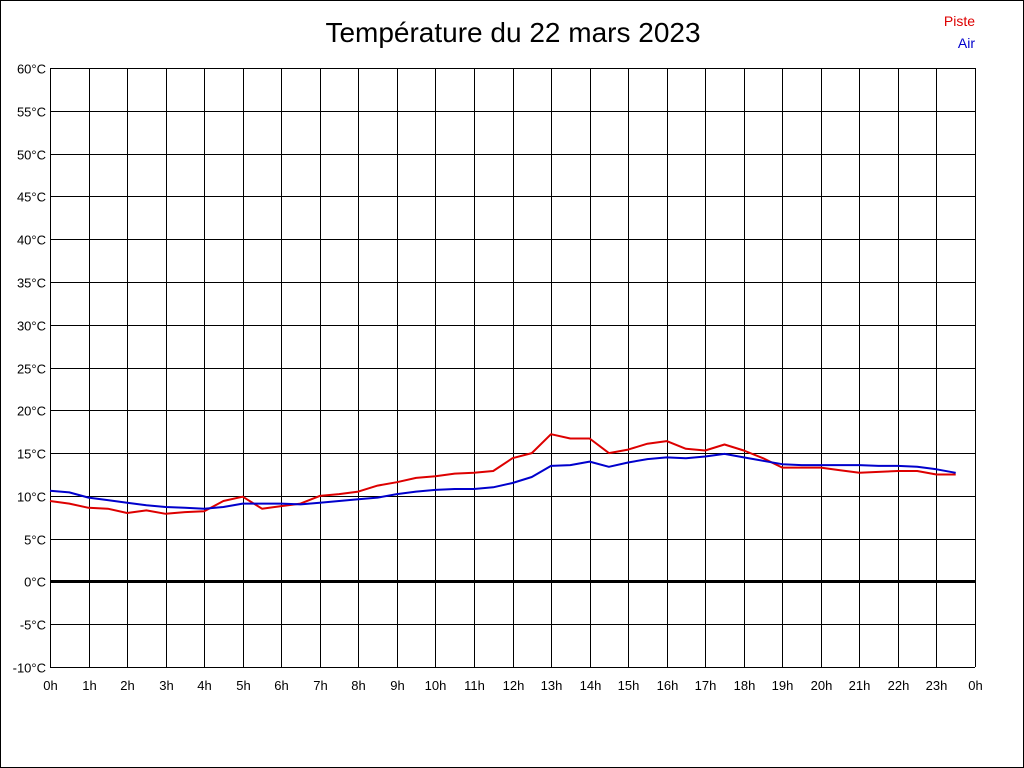 This screenshot has height=768, width=1024. What do you see at coordinates (513, 32) in the screenshot?
I see `chart-title: Température du 22 mars 2023` at bounding box center [513, 32].